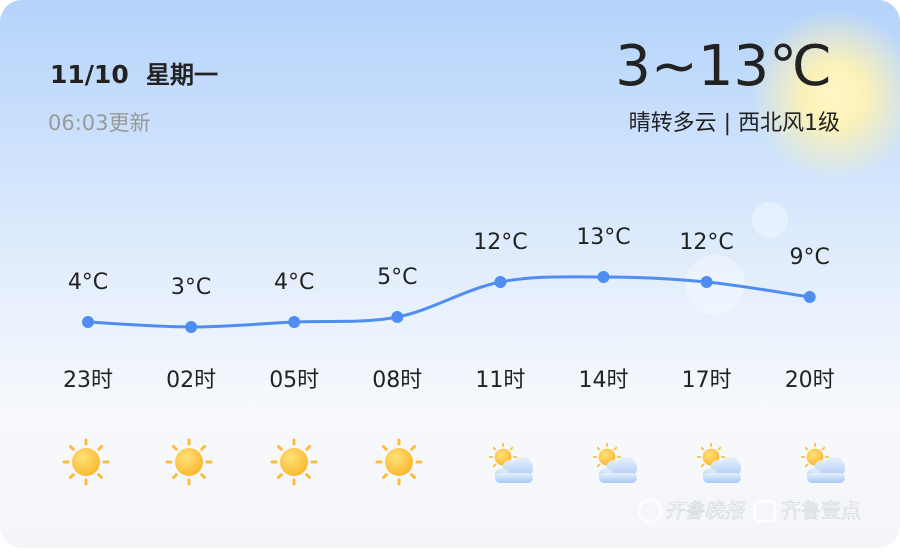 This screenshot has width=900, height=552. What do you see at coordinates (88, 380) in the screenshot?
I see `hour-label: 23时` at bounding box center [88, 380].